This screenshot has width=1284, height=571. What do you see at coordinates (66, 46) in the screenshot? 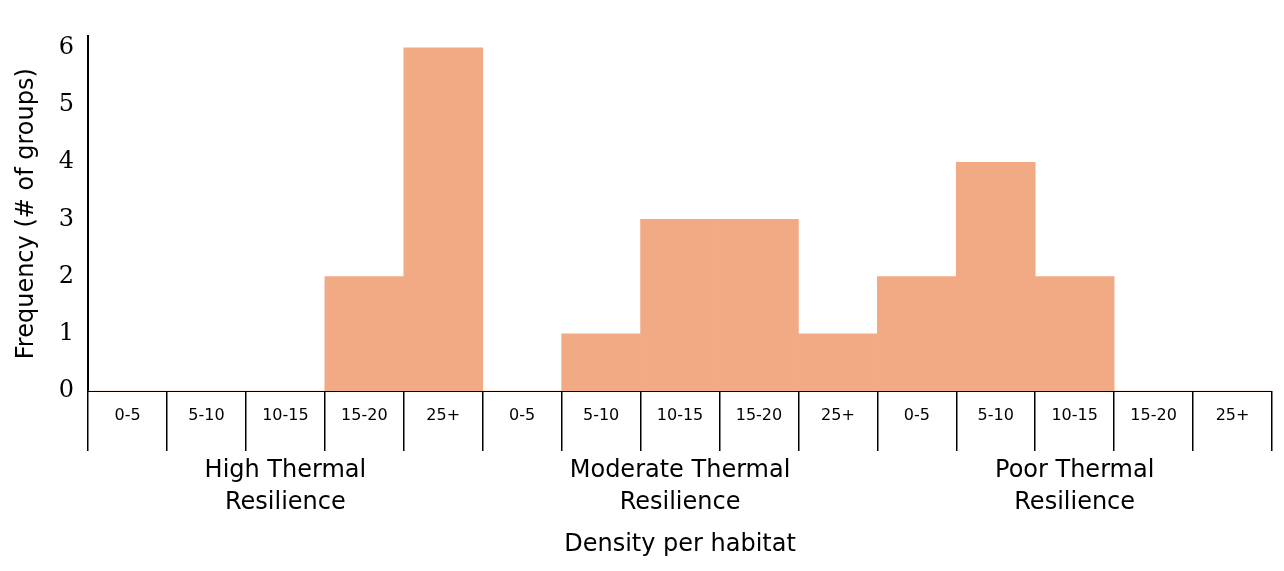
I see `y-tick-label: 6` at bounding box center [66, 46].